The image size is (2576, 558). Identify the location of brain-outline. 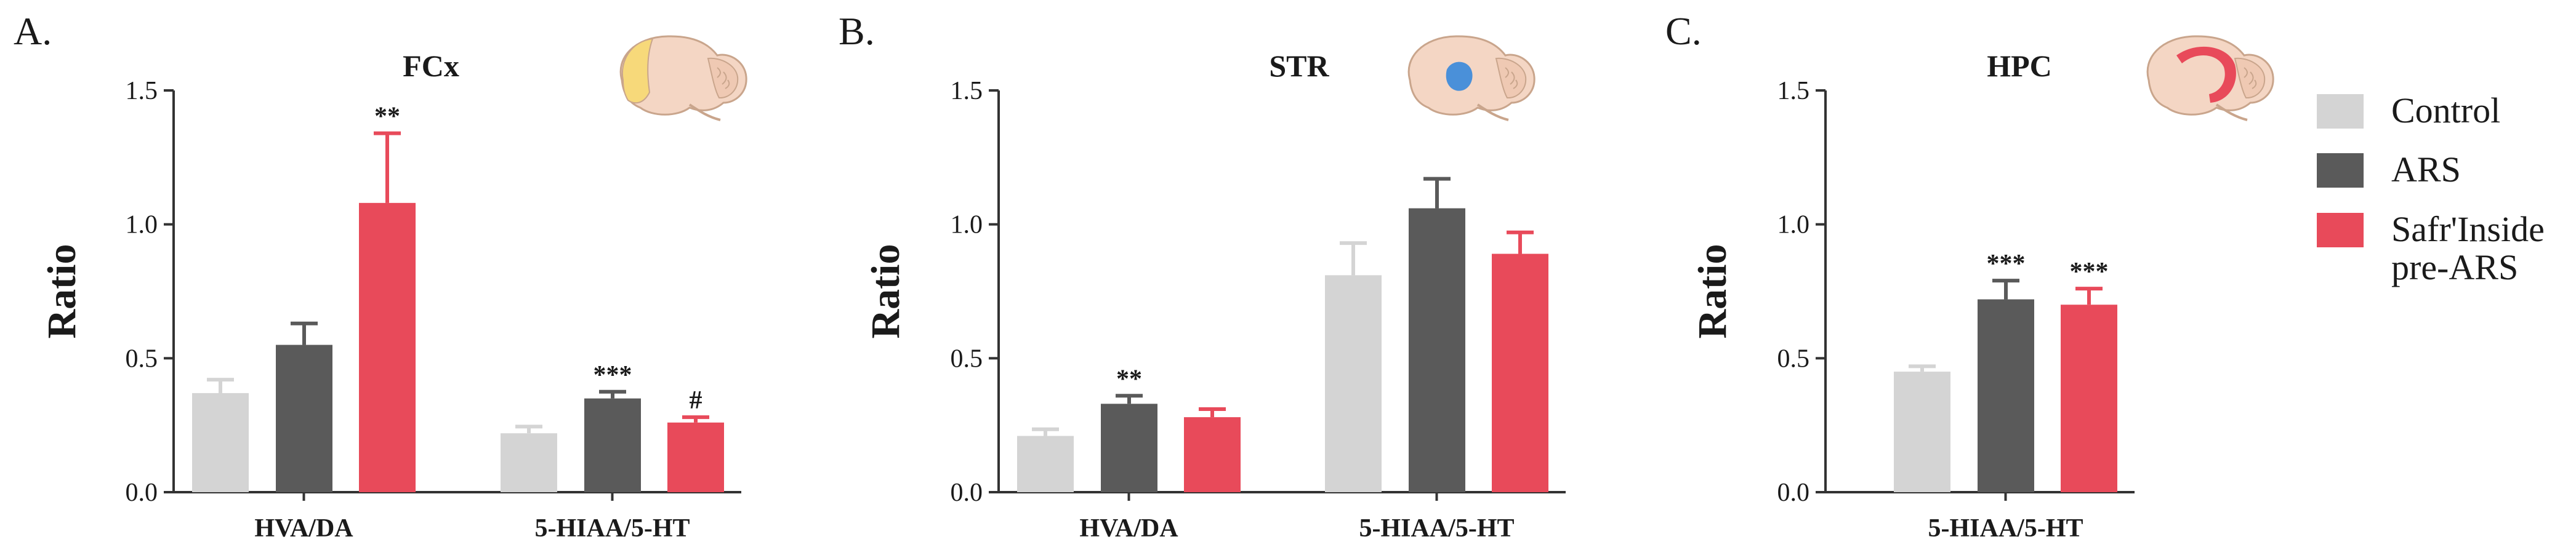
(683, 75).